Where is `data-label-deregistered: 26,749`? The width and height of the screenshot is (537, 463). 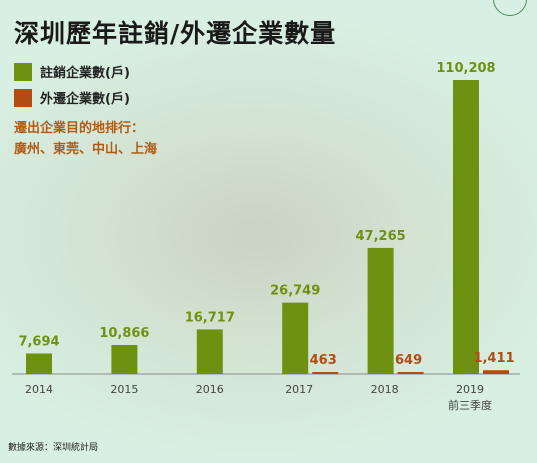
data-label-deregistered: 26,749 is located at coordinates (295, 291).